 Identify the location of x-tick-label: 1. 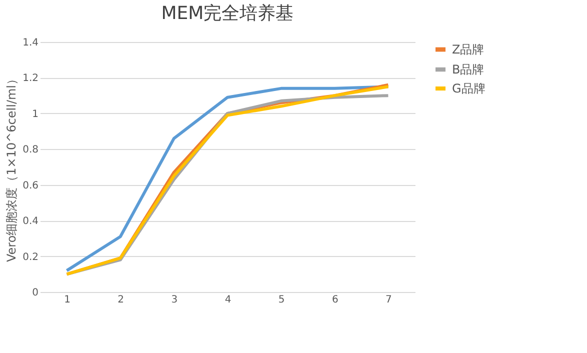
(67, 300).